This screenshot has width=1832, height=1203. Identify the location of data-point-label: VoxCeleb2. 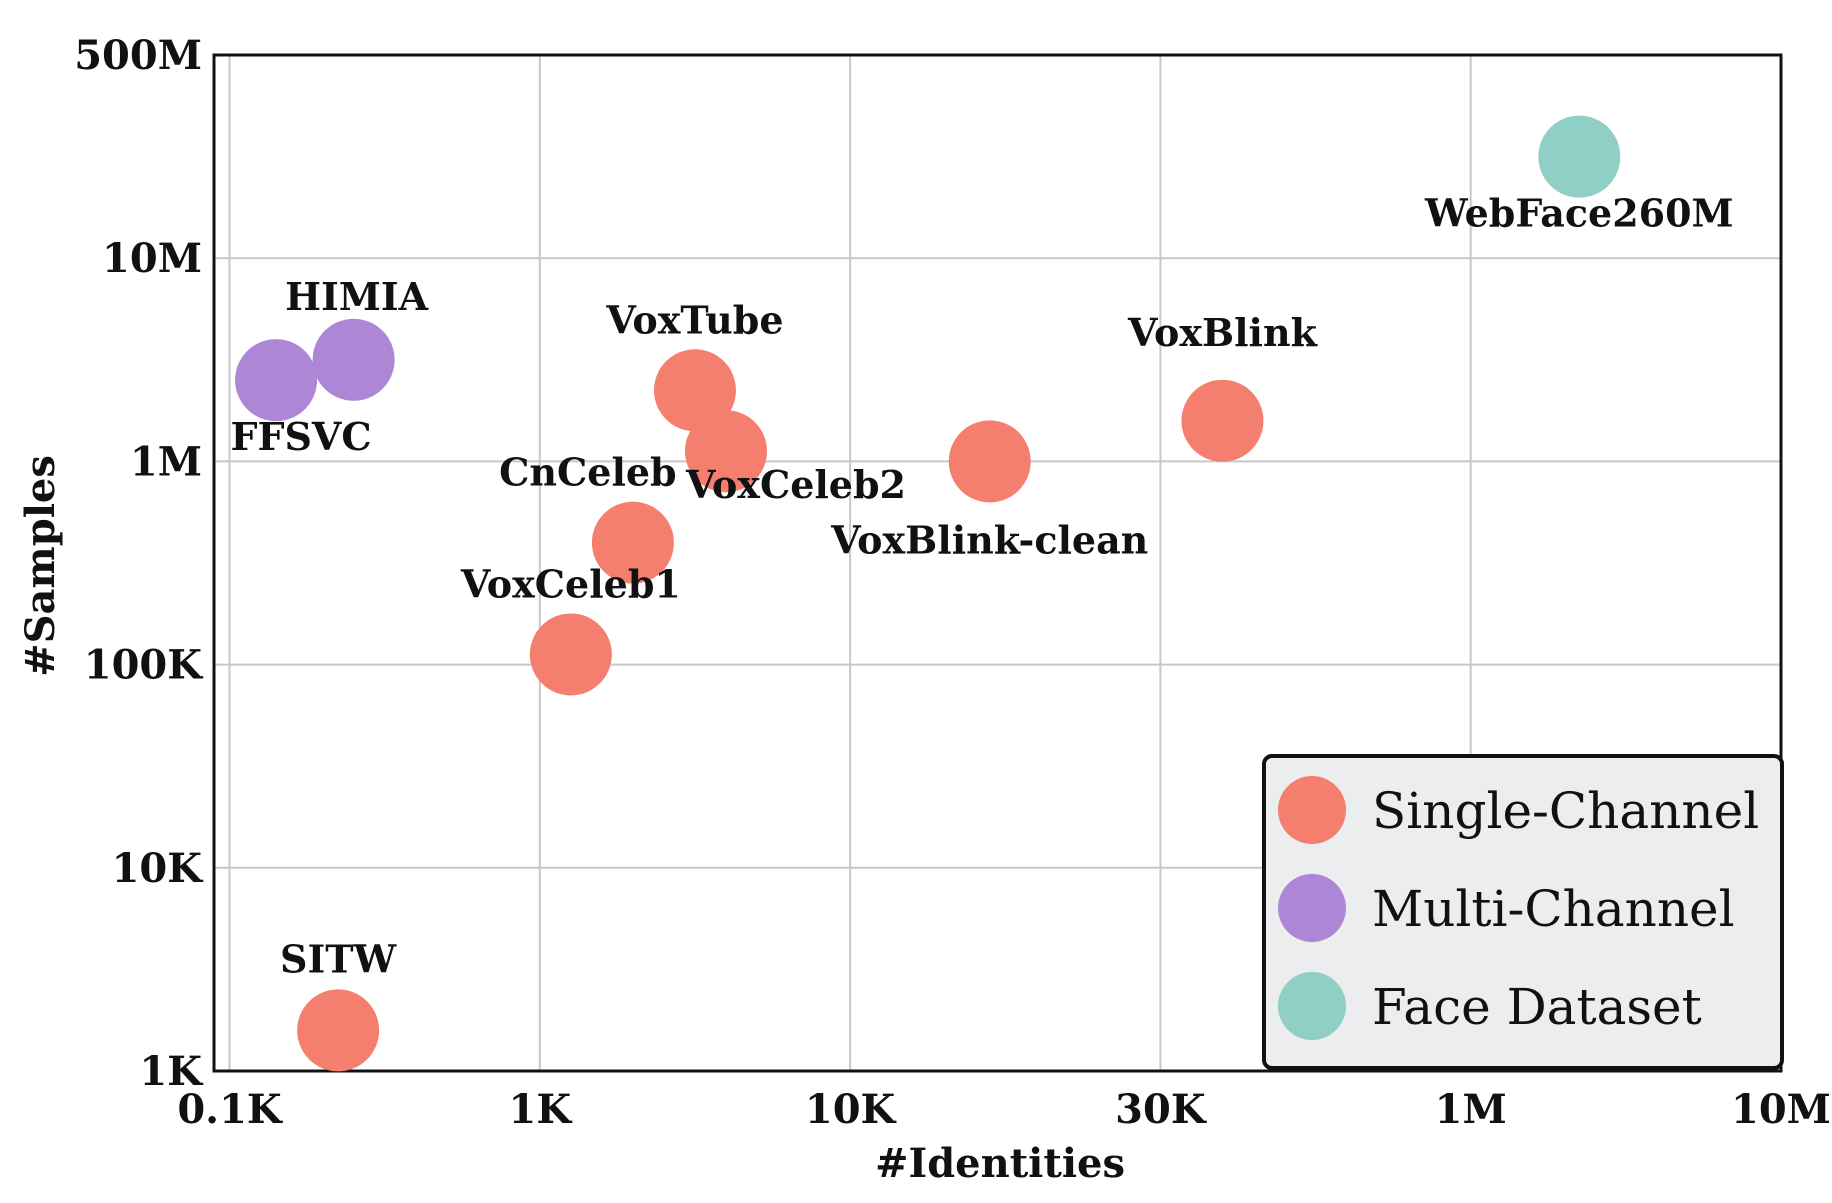
(795, 484).